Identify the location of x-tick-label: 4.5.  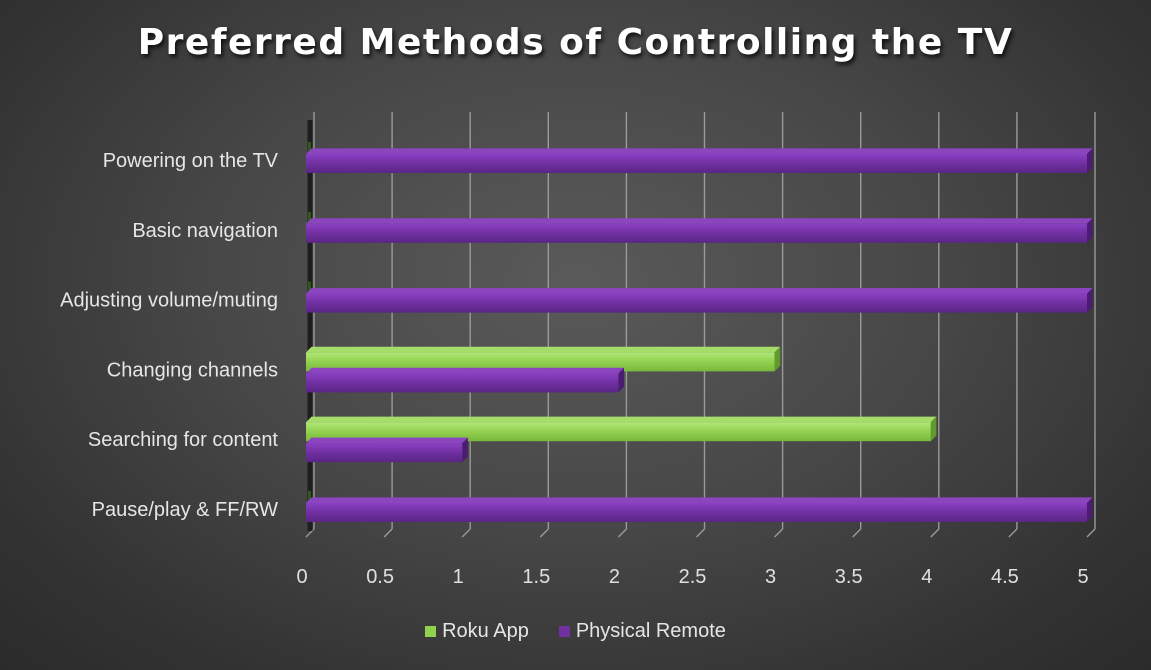
(1005, 577).